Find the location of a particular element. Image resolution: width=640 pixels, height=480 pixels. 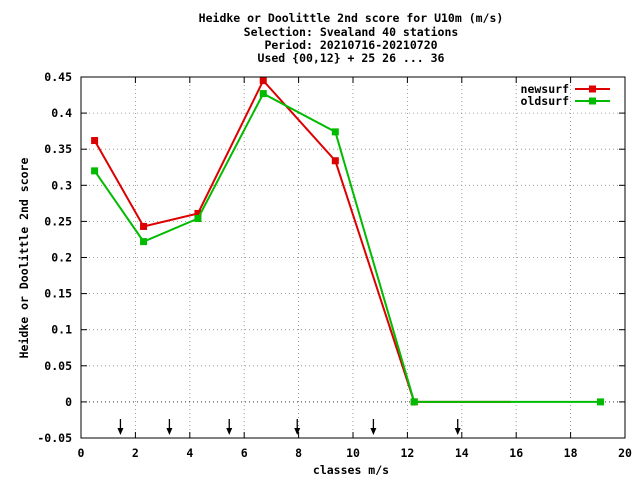

title-line-4: Used {00,12} + 25 26 ... 36 is located at coordinates (351, 58).